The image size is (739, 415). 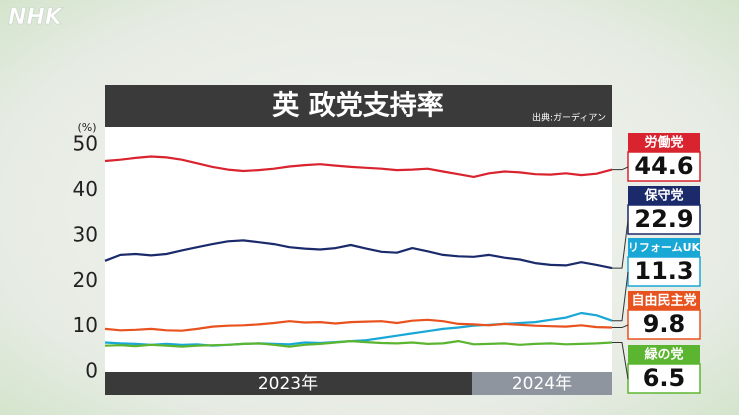 I want to click on legend-label: リフォームUK, so click(x=664, y=247).